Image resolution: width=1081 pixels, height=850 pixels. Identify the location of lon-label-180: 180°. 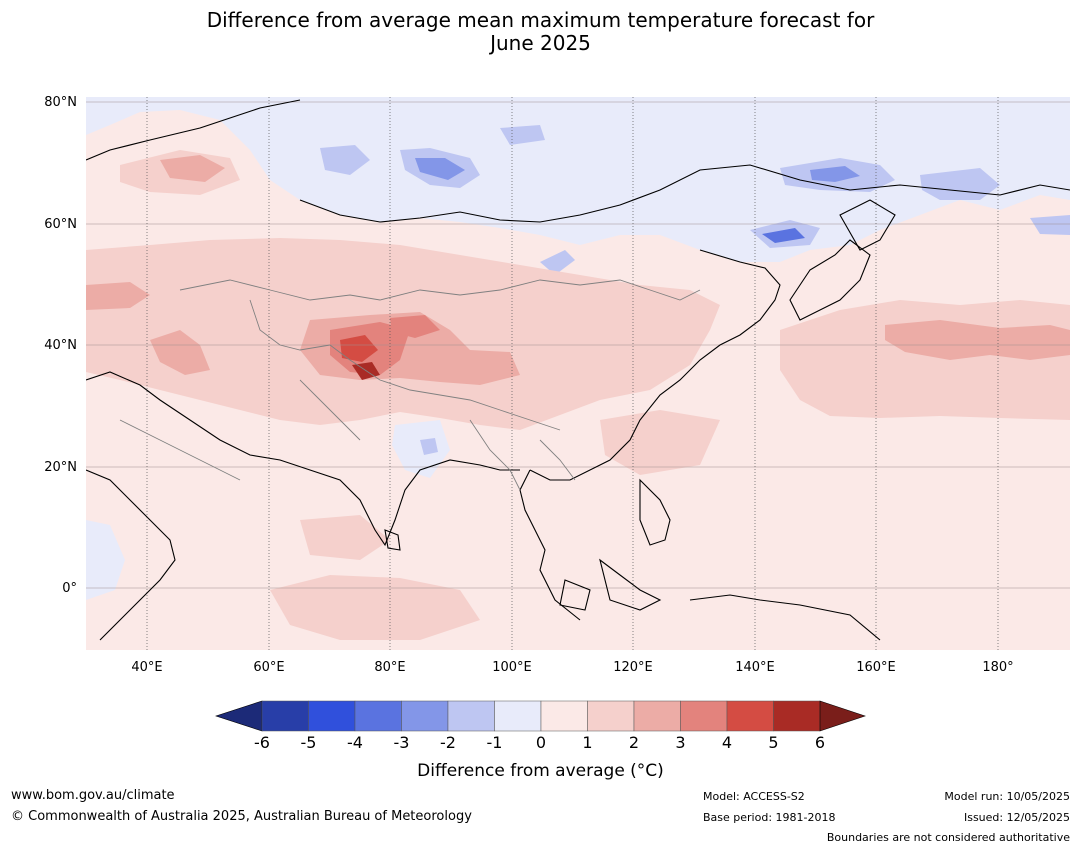
(998, 667).